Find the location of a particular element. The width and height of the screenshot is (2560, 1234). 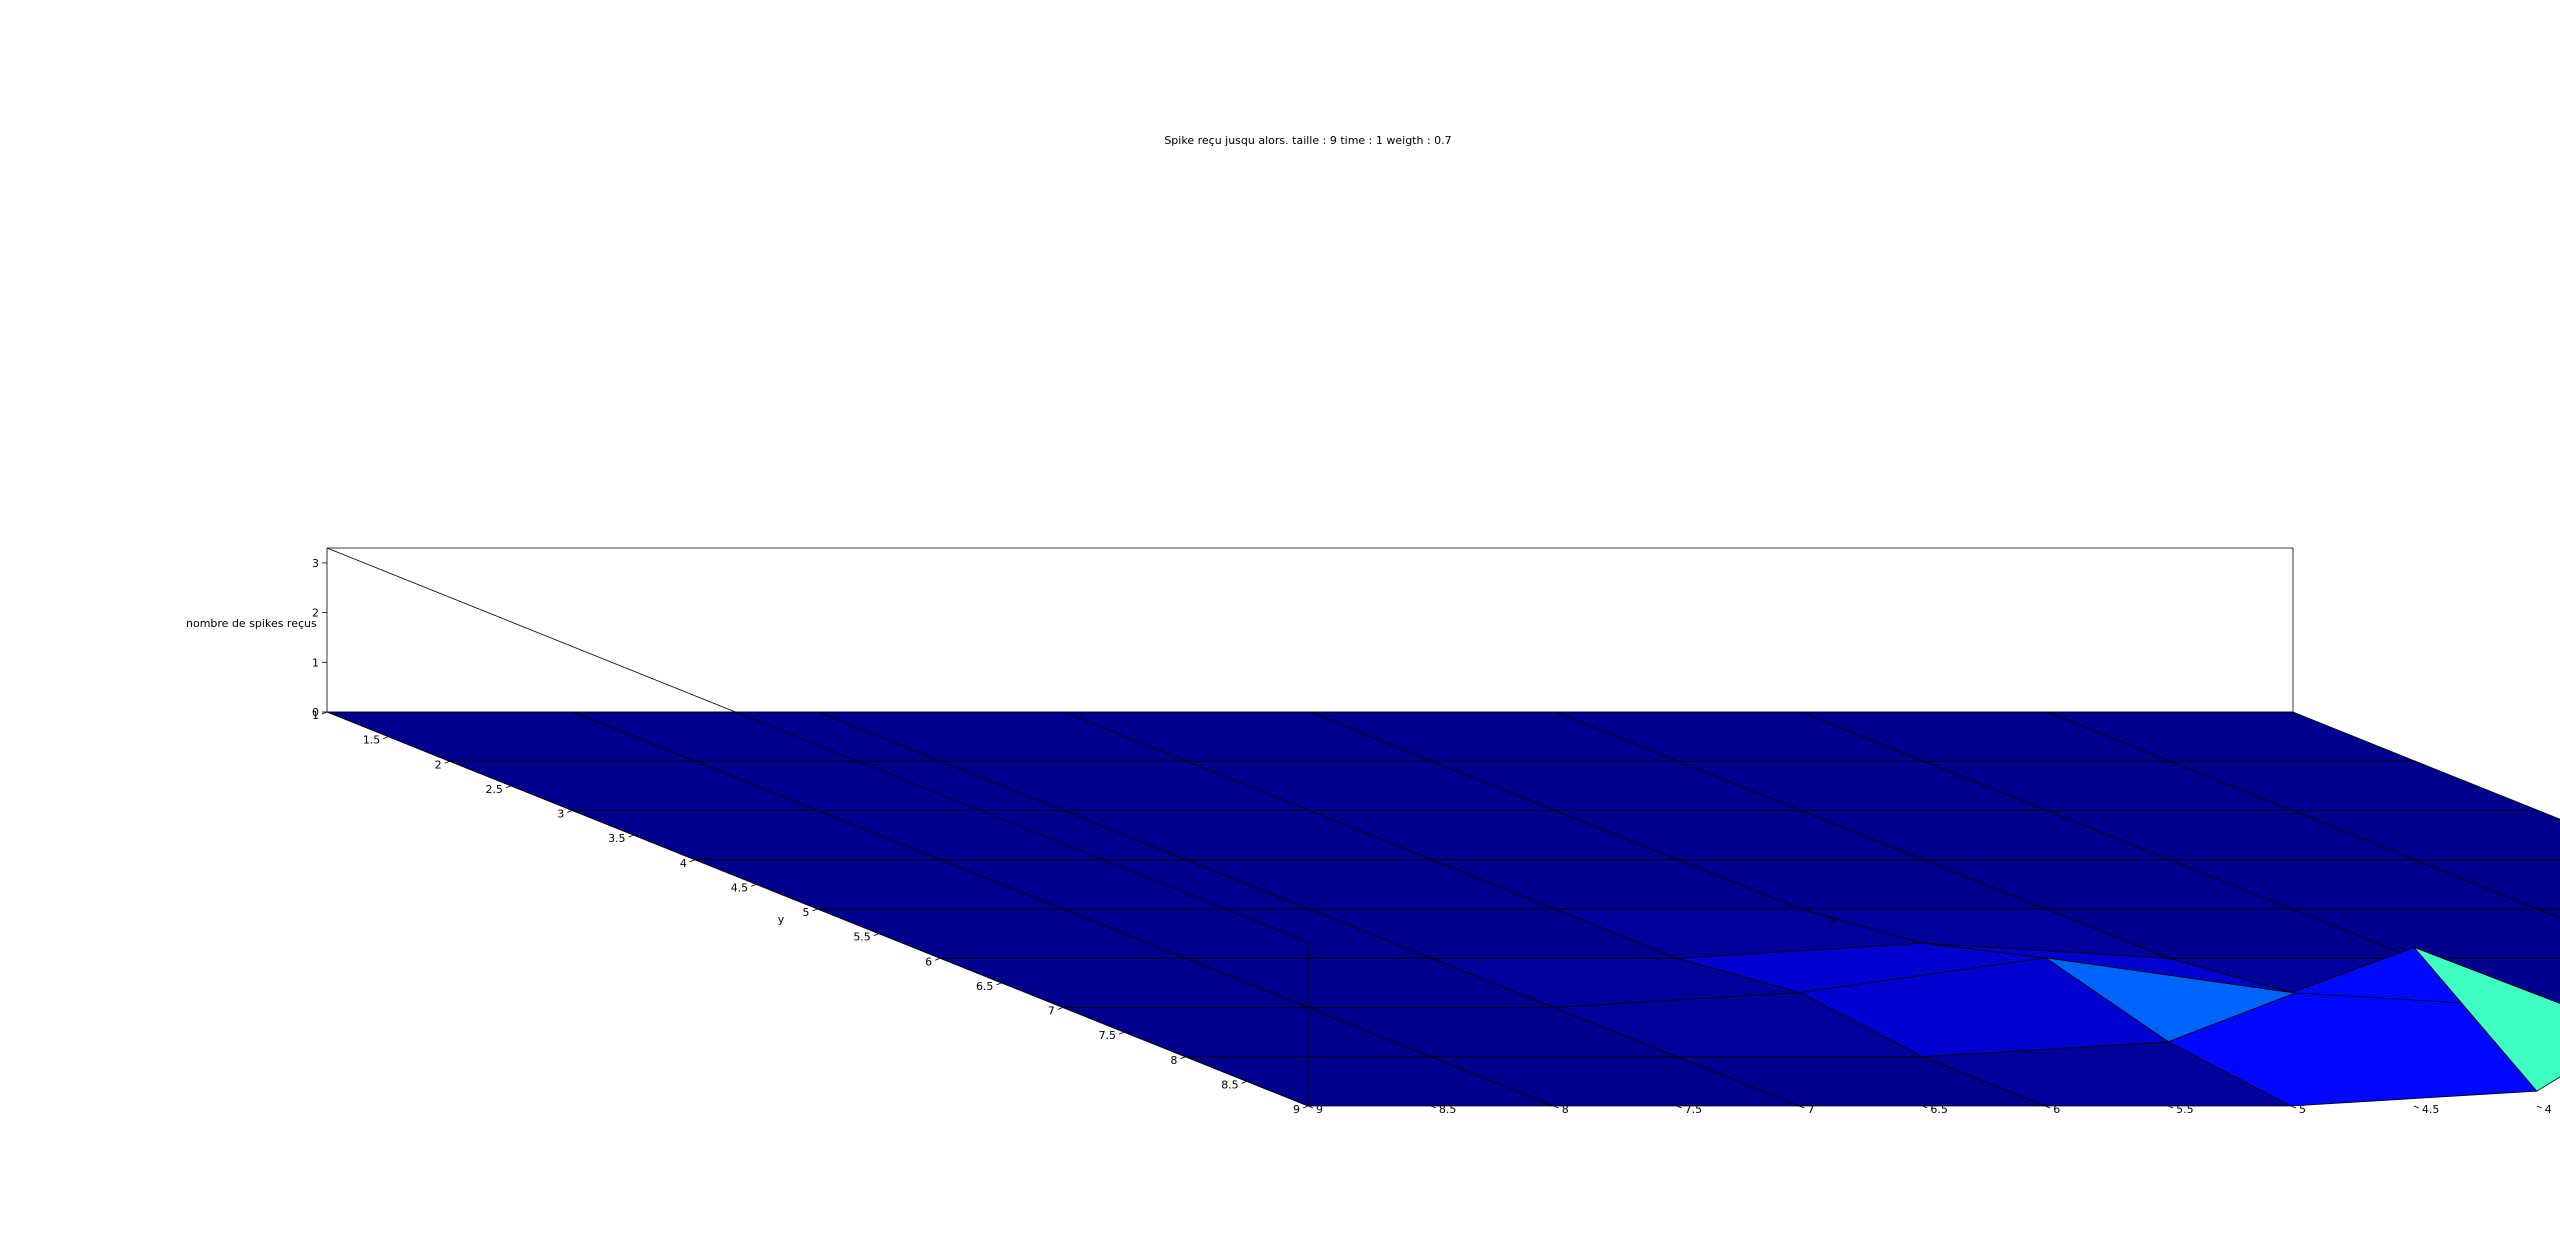

y-tick-label: 7.5 is located at coordinates (1108, 1035).